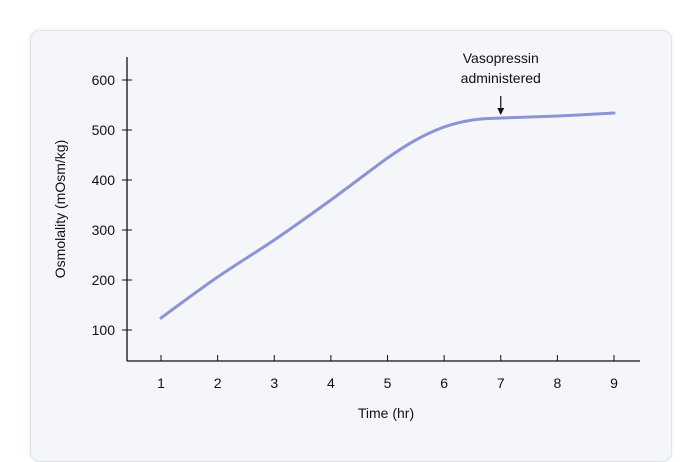  Describe the element at coordinates (501, 78) in the screenshot. I see `annotation-text: administered` at that location.